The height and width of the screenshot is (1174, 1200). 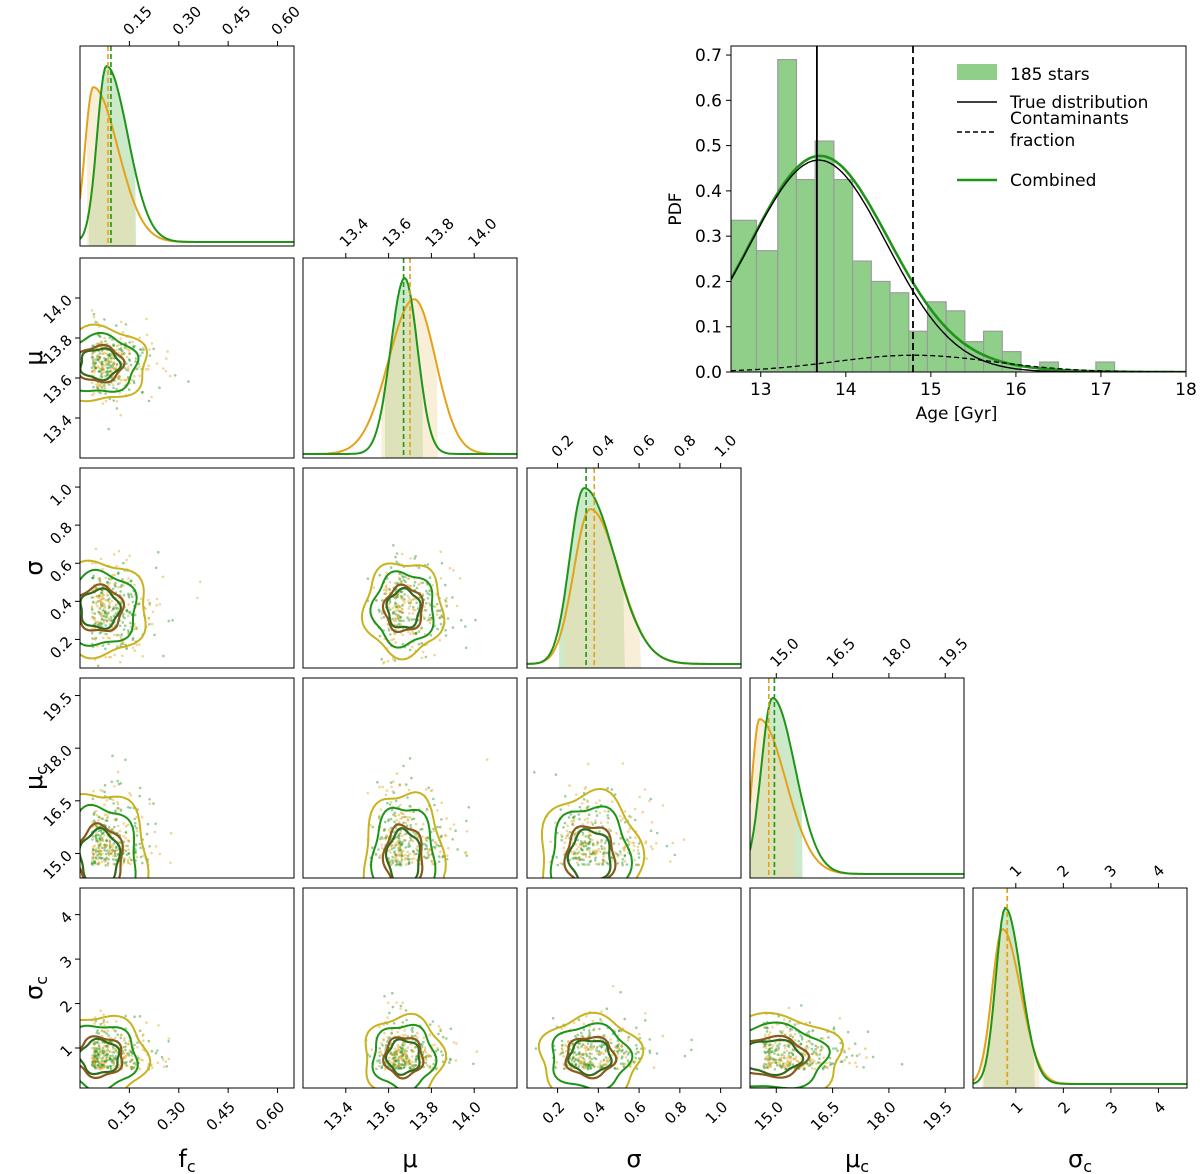 I want to click on contour-line, so click(x=591, y=1057).